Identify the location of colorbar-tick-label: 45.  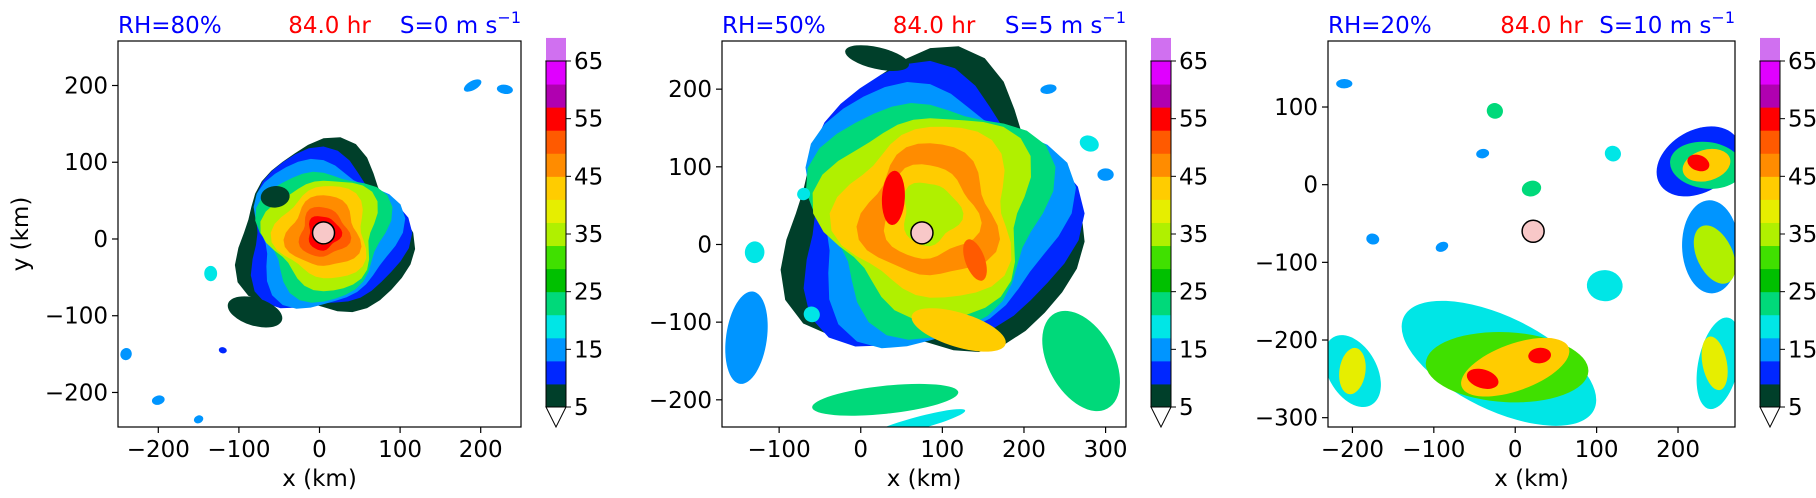
(588, 177).